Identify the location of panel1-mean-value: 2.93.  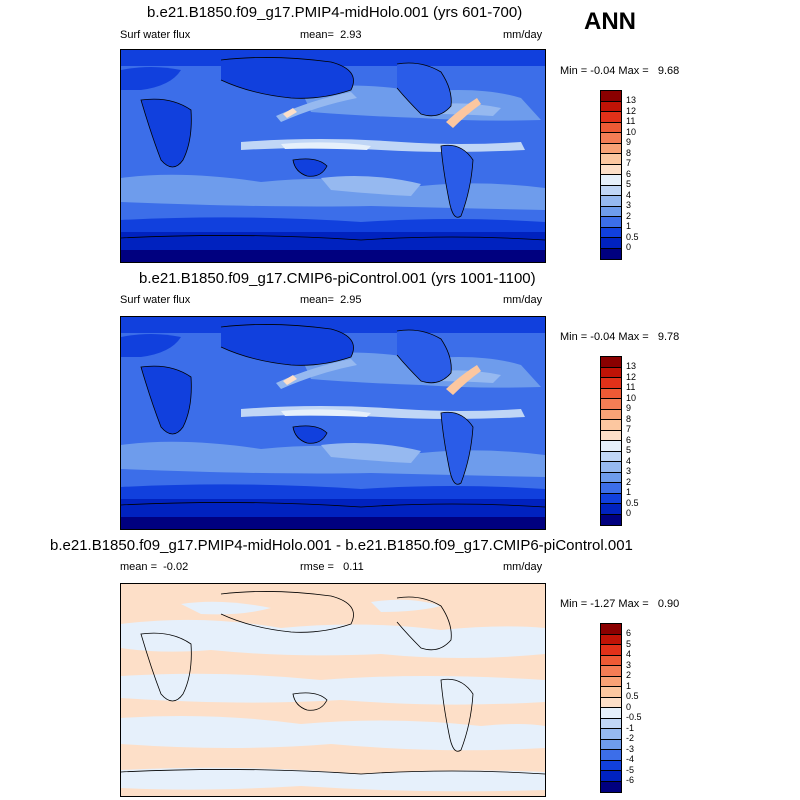
(351, 35).